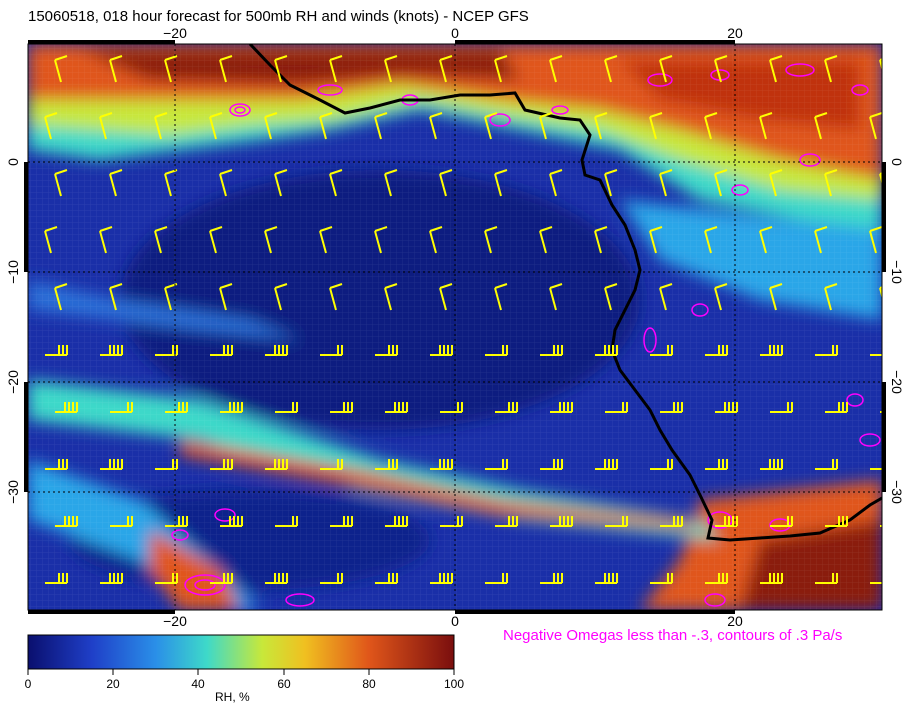 This screenshot has height=714, width=906. What do you see at coordinates (454, 684) in the screenshot?
I see `colorbar-tick: 100` at bounding box center [454, 684].